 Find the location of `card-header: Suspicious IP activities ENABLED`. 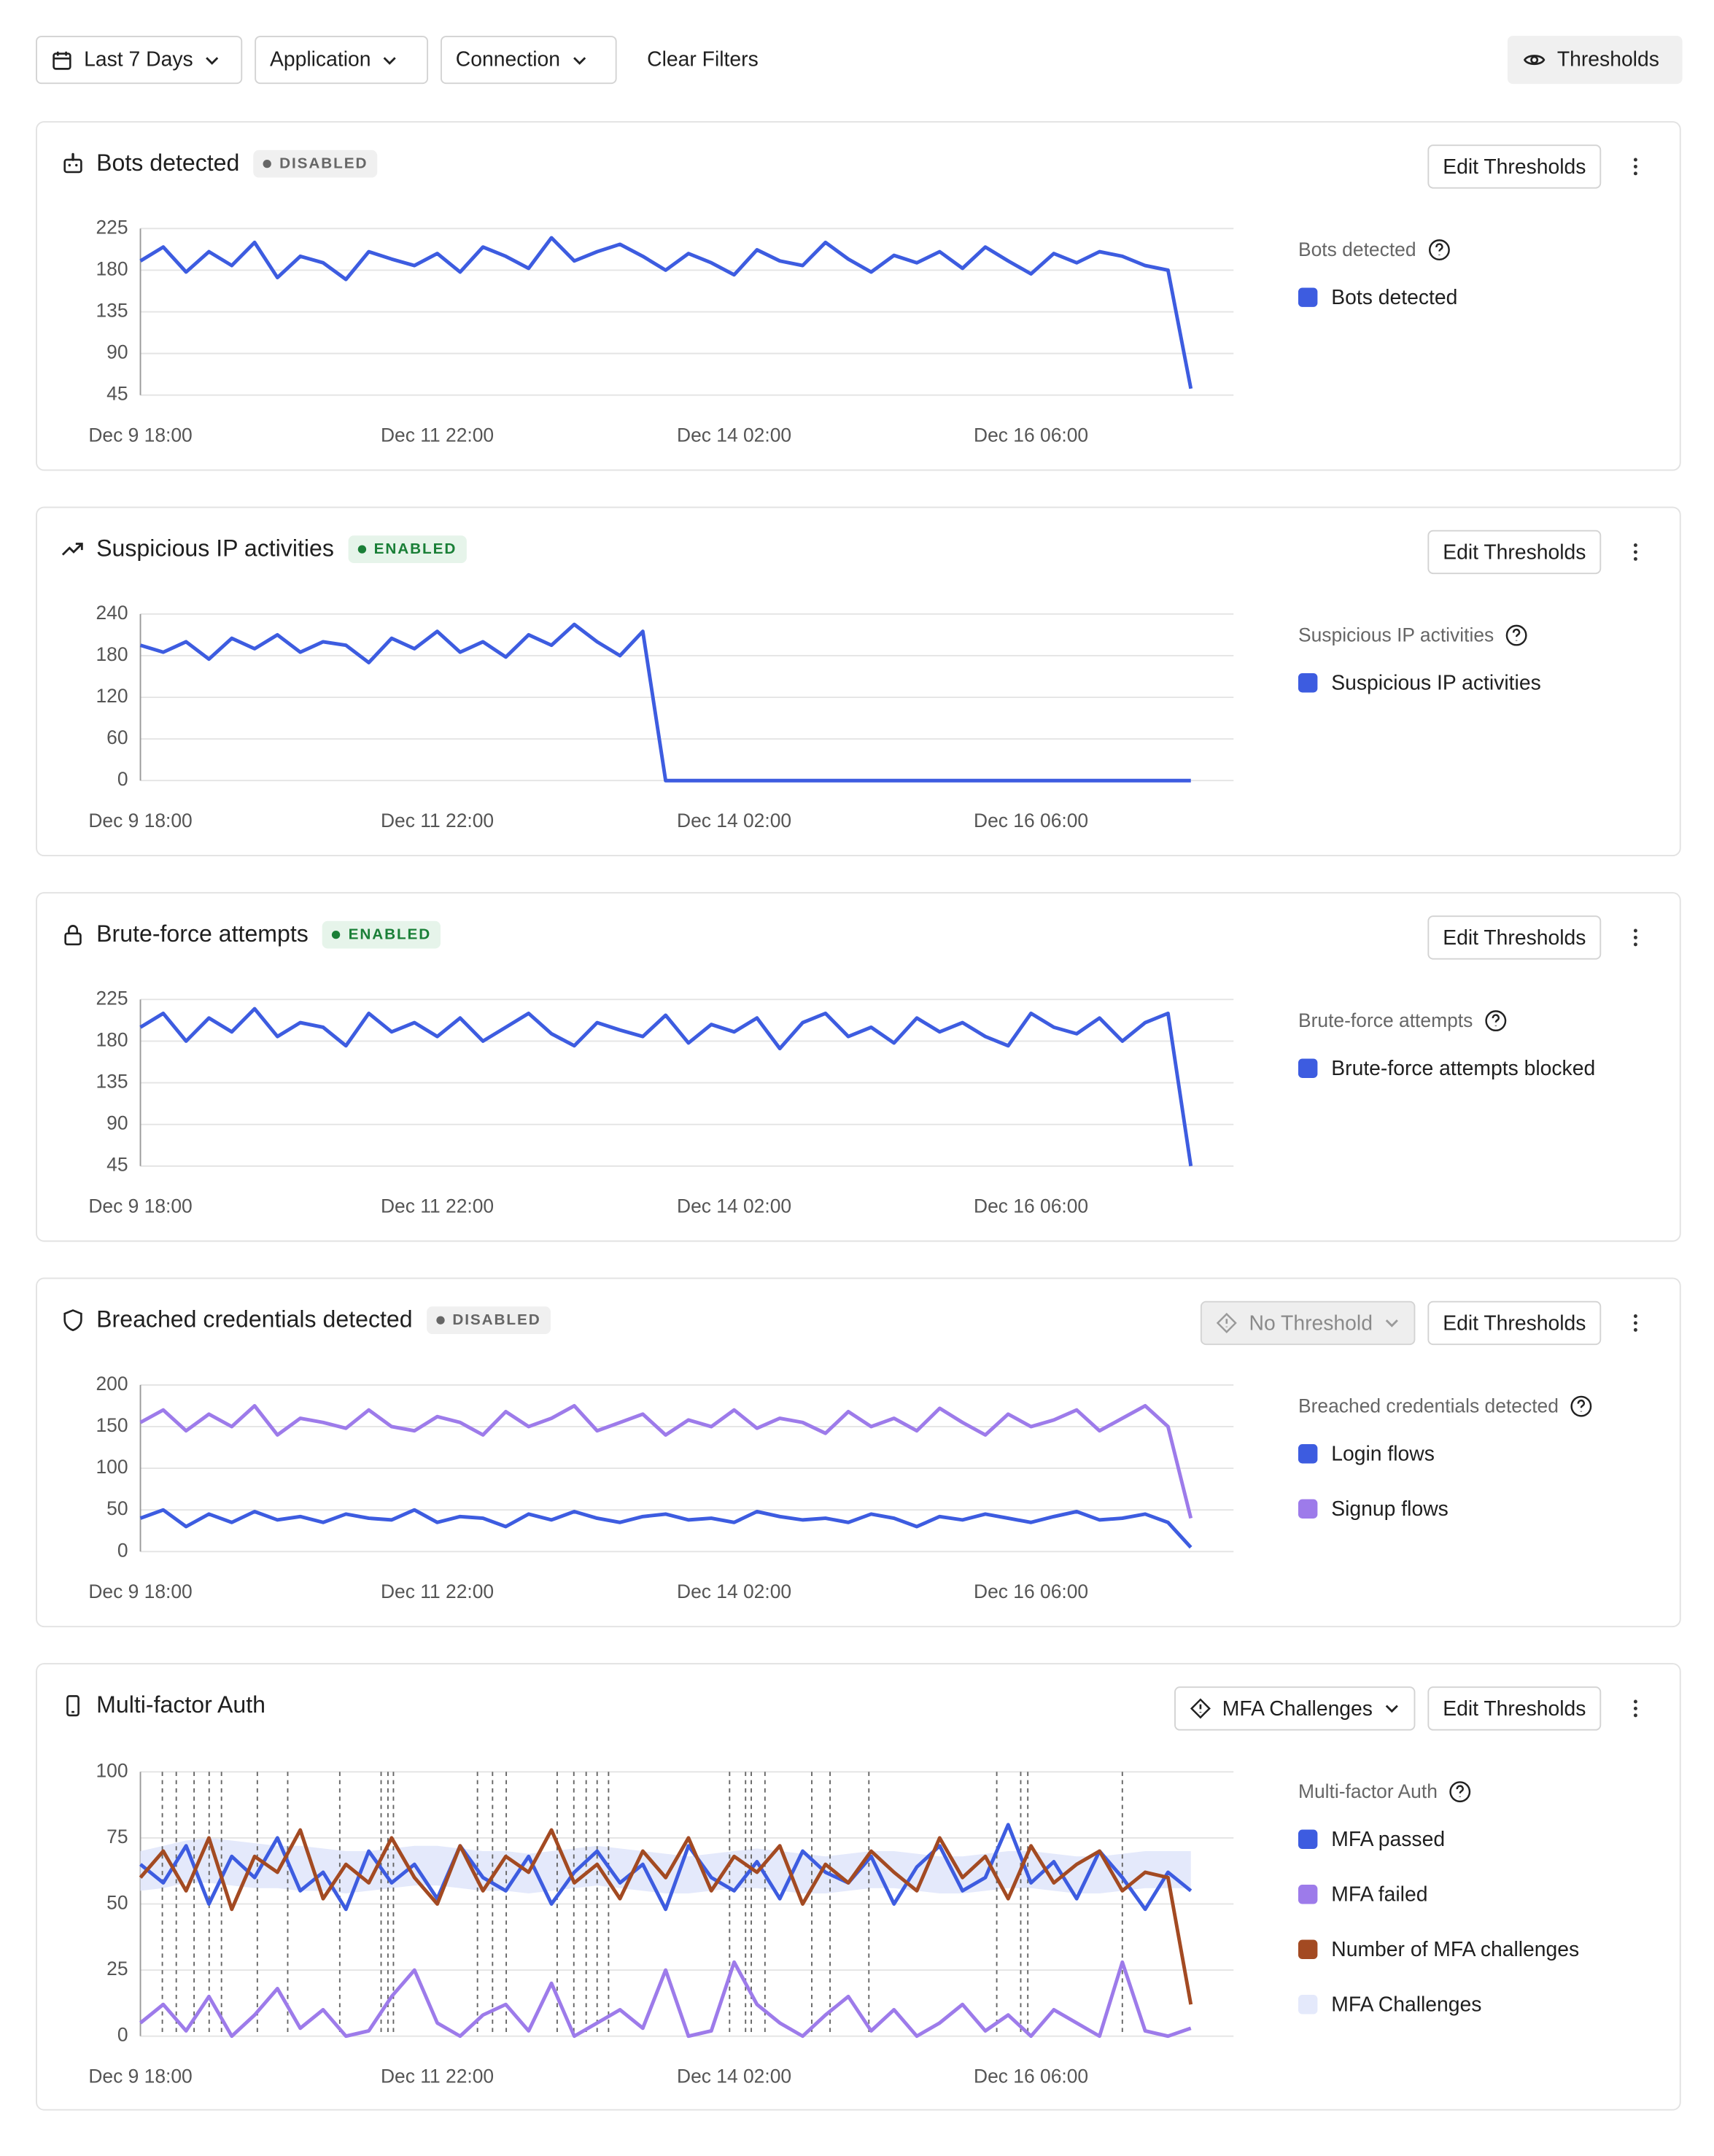

card-header: Suspicious IP activities ENABLED is located at coordinates (264, 549).